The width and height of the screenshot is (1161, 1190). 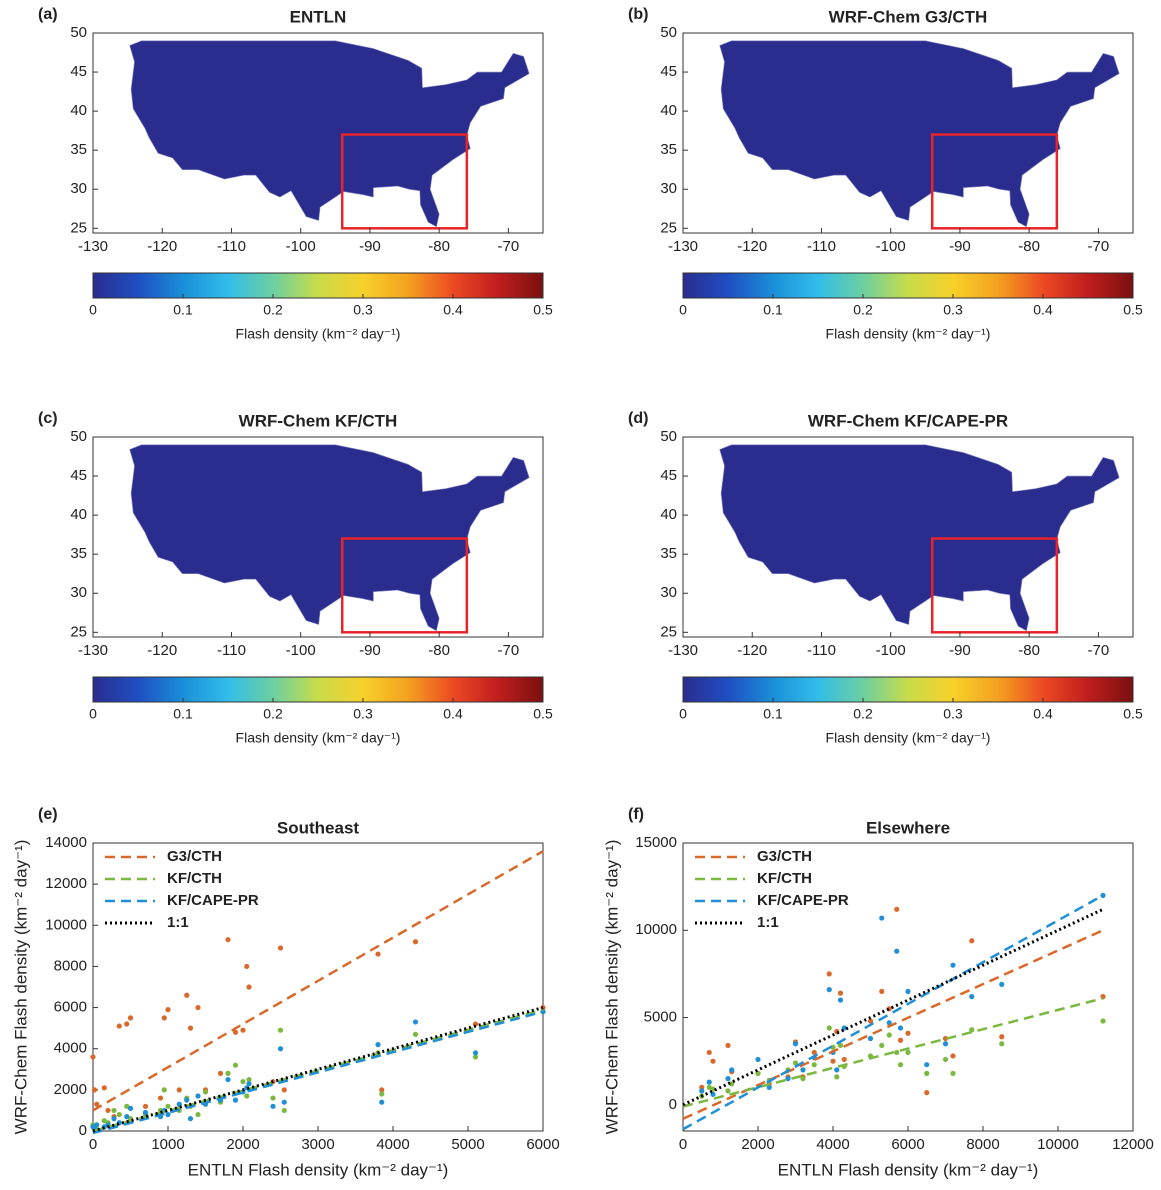 What do you see at coordinates (231, 650) in the screenshot?
I see `x-tick-label: -110` at bounding box center [231, 650].